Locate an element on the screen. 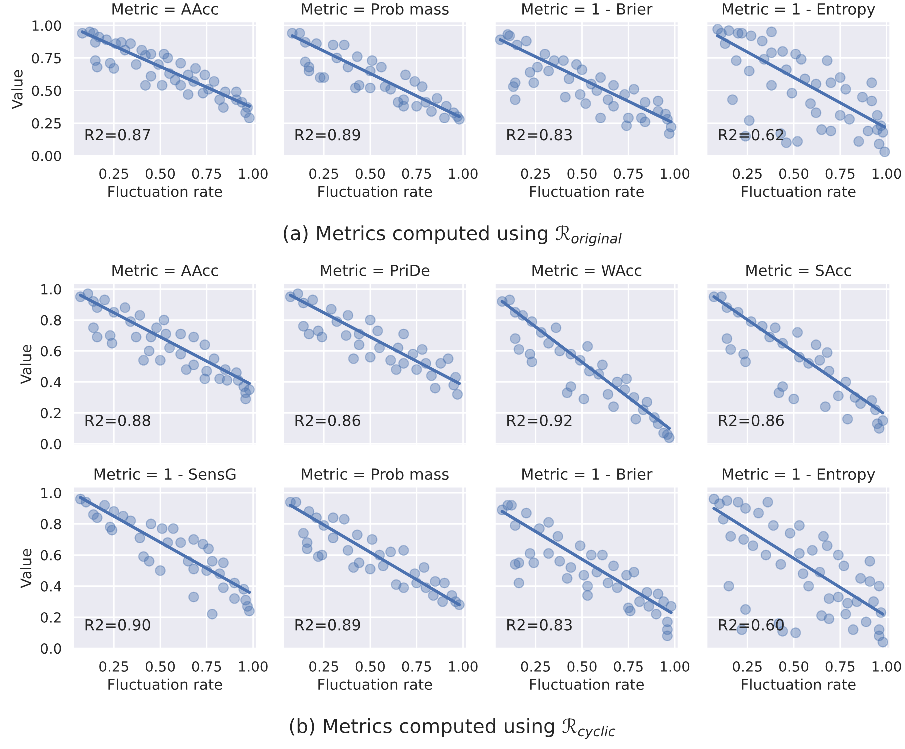 Image resolution: width=905 pixels, height=749 pixels. chart-title: Metric = AAcc is located at coordinates (165, 270).